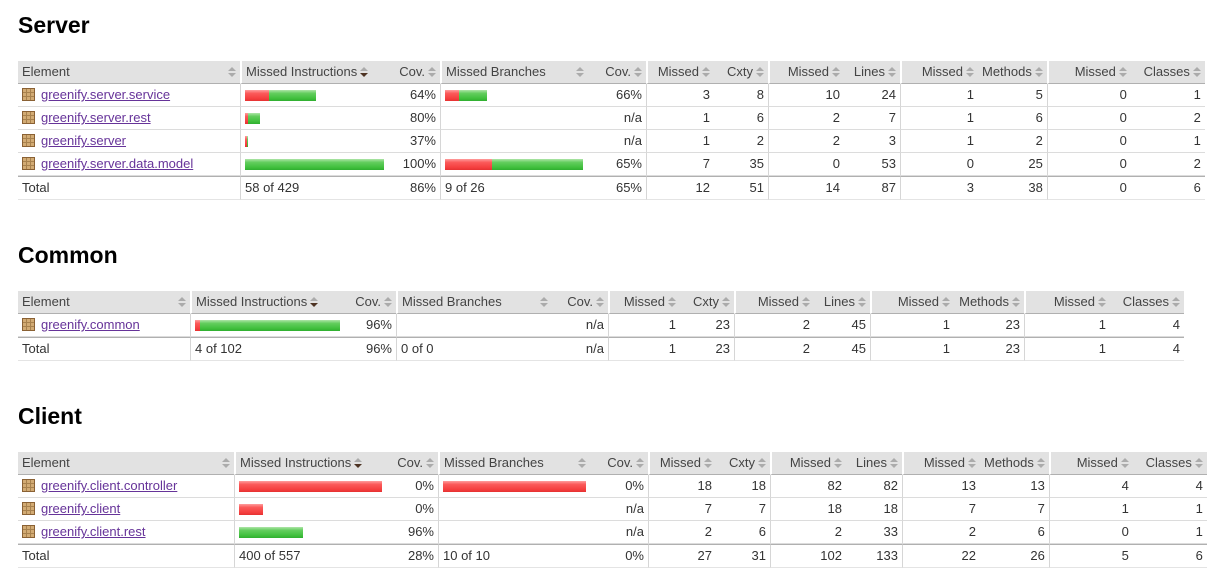  I want to click on total-methods: 23, so click(989, 349).